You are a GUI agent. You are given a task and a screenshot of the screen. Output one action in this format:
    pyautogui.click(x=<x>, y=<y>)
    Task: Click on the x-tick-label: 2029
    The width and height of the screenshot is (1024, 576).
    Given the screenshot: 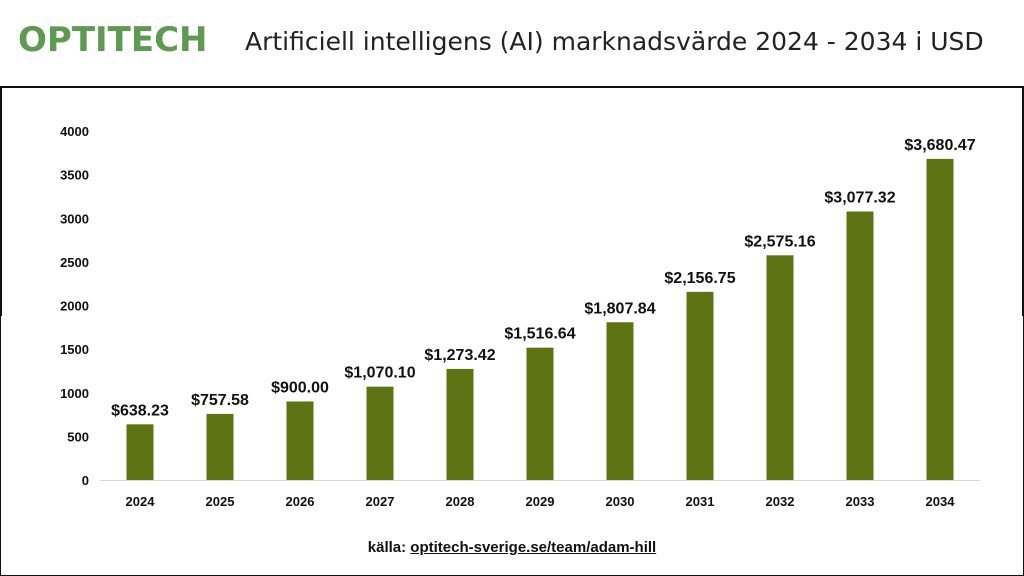 What is the action you would take?
    pyautogui.click(x=540, y=501)
    